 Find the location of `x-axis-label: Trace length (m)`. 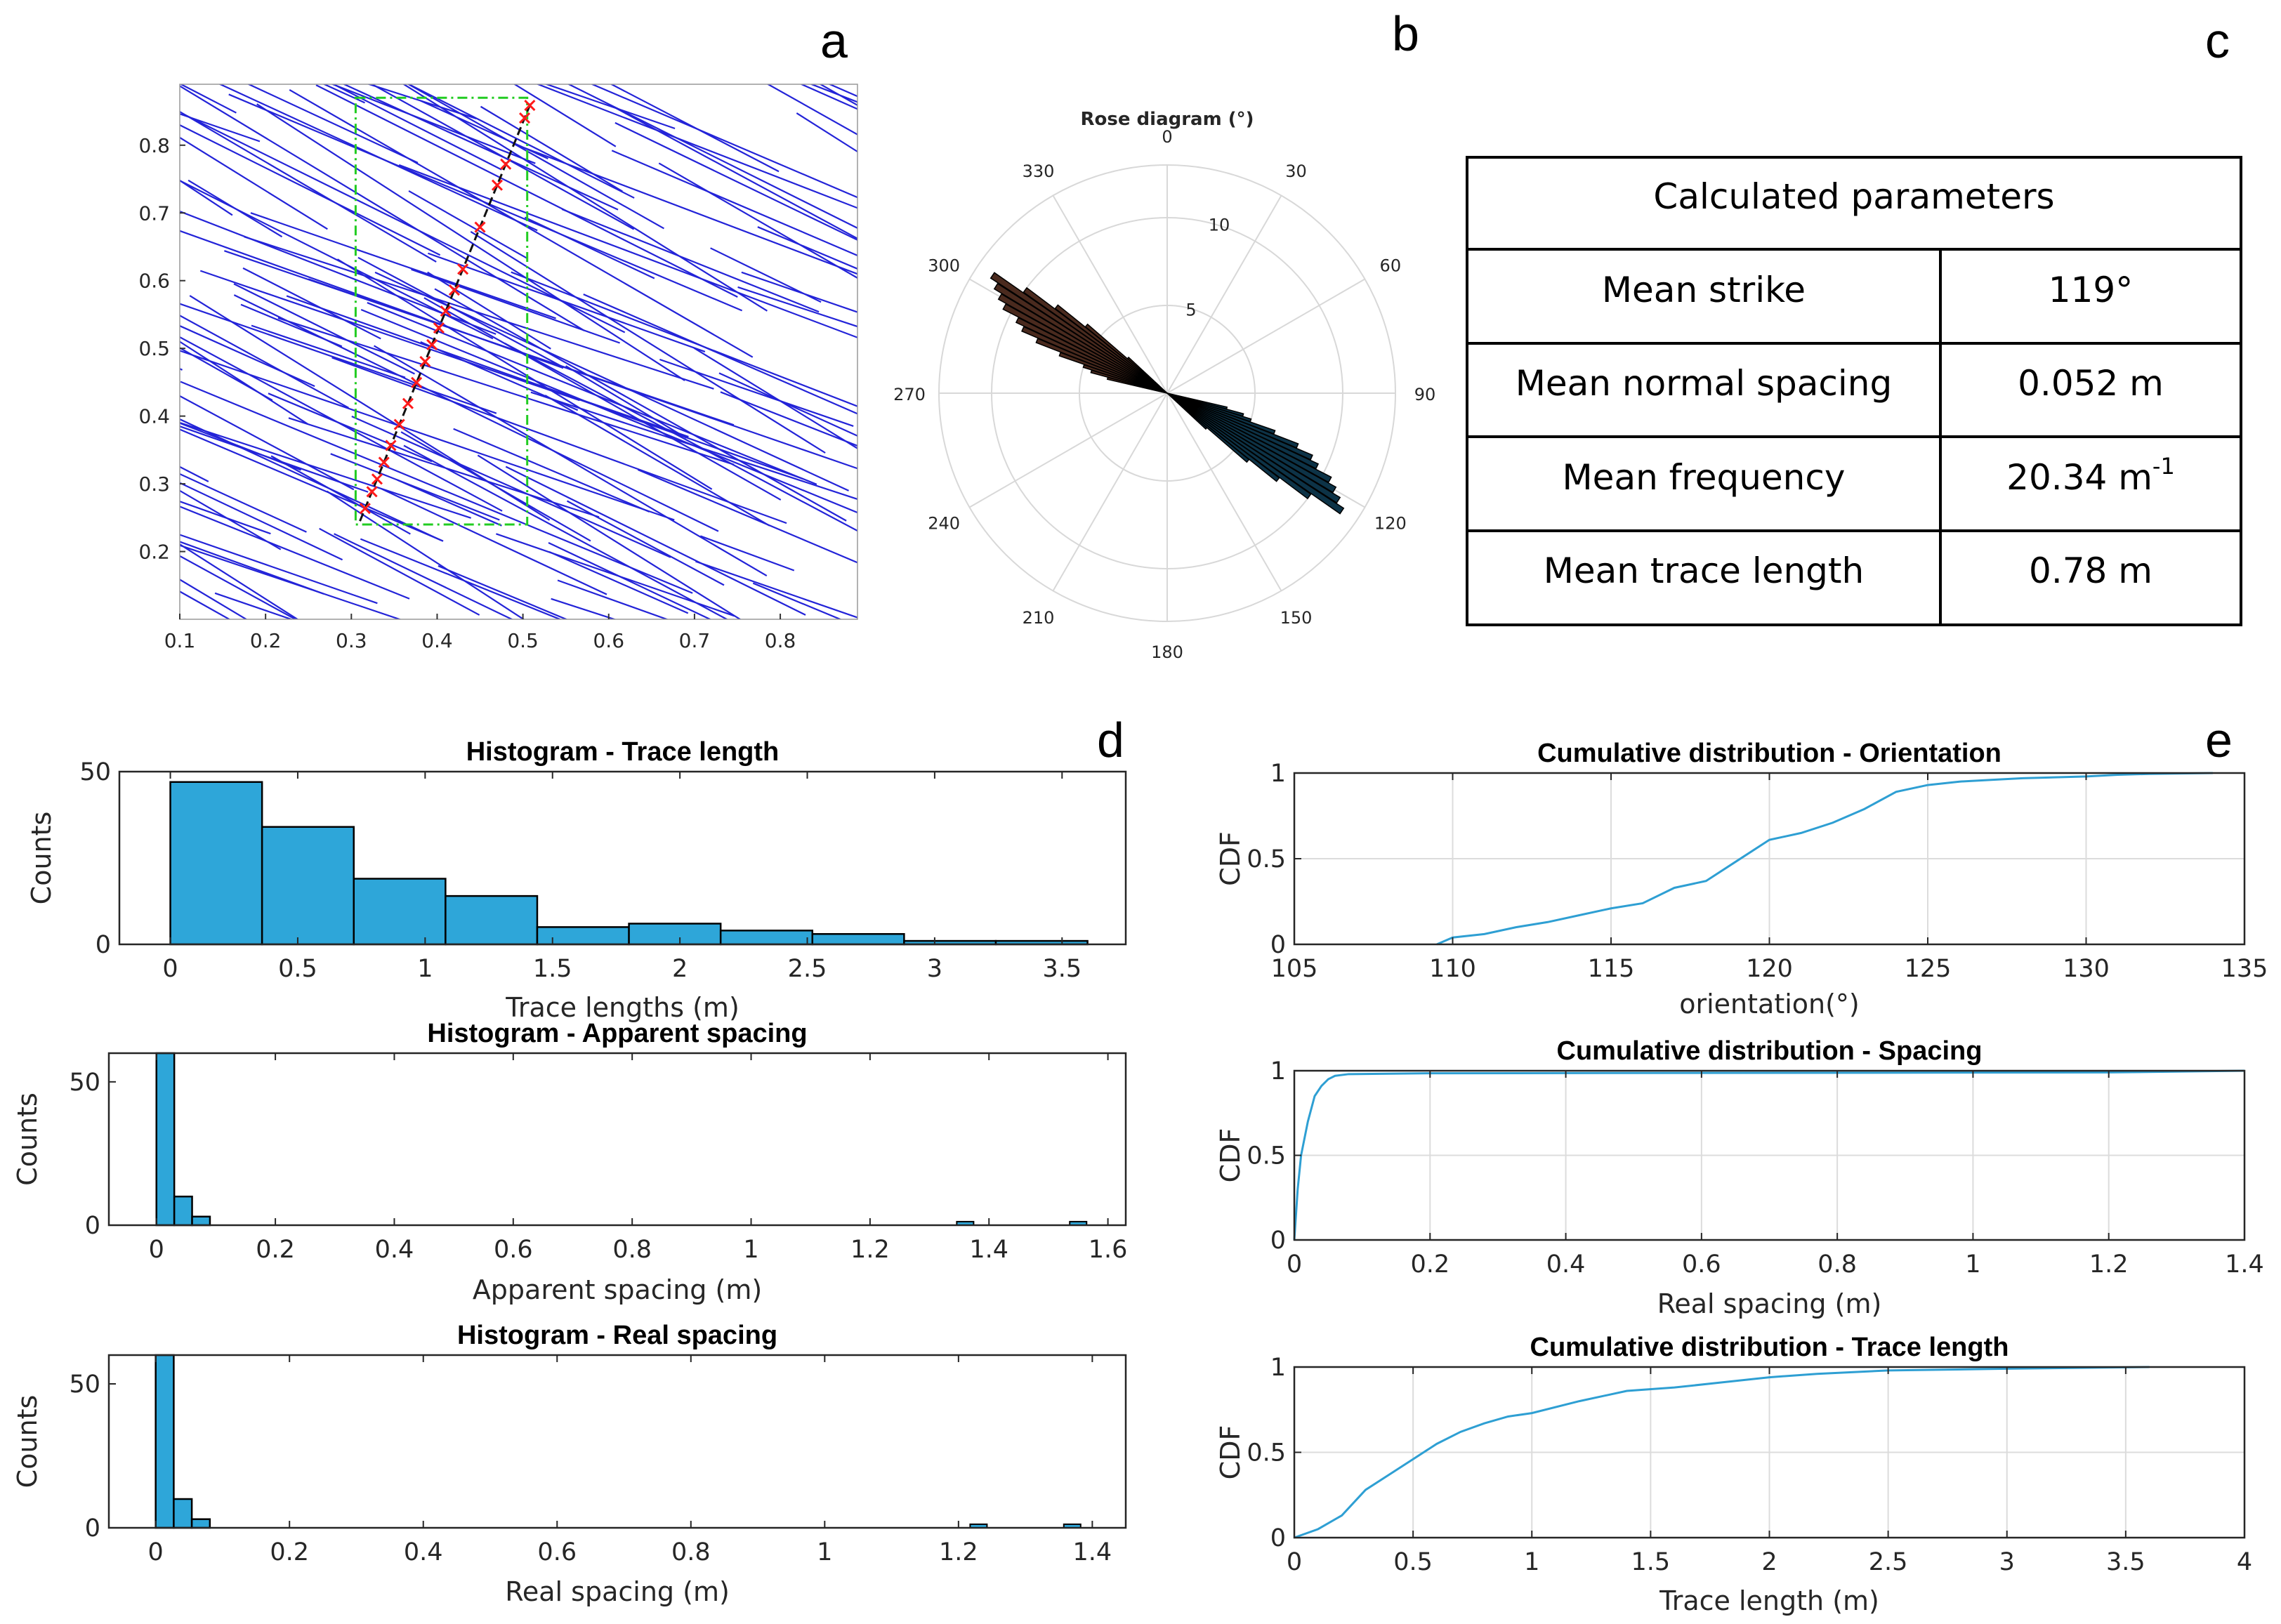

x-axis-label: Trace length (m) is located at coordinates (1769, 1600).